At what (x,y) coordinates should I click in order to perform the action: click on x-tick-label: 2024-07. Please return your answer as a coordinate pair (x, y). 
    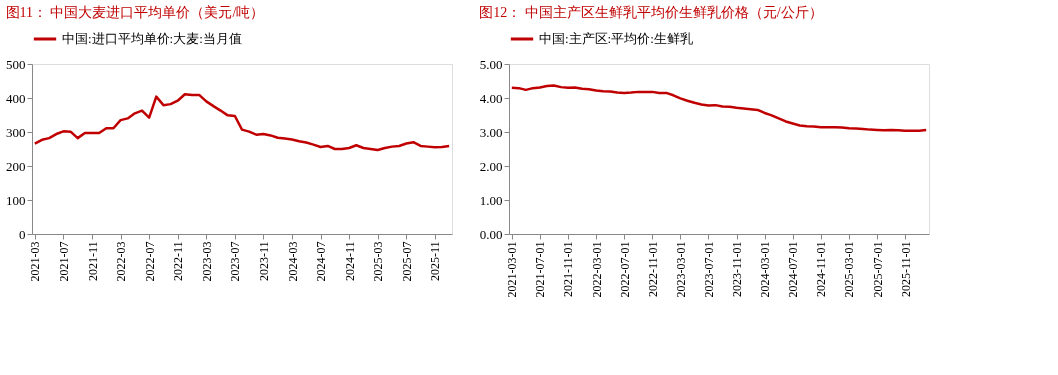
    Looking at the image, I should click on (321, 261).